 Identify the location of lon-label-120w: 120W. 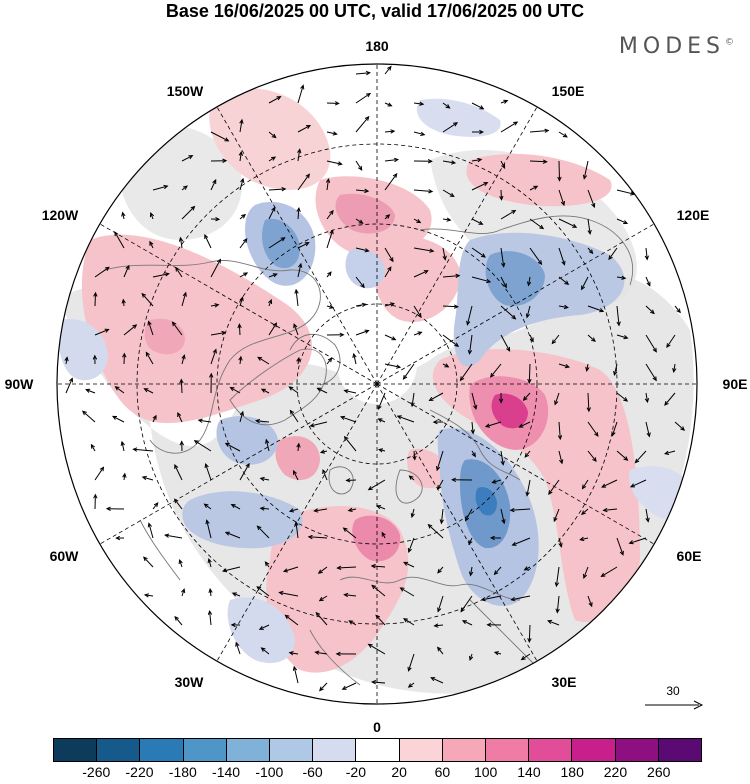
(60, 215).